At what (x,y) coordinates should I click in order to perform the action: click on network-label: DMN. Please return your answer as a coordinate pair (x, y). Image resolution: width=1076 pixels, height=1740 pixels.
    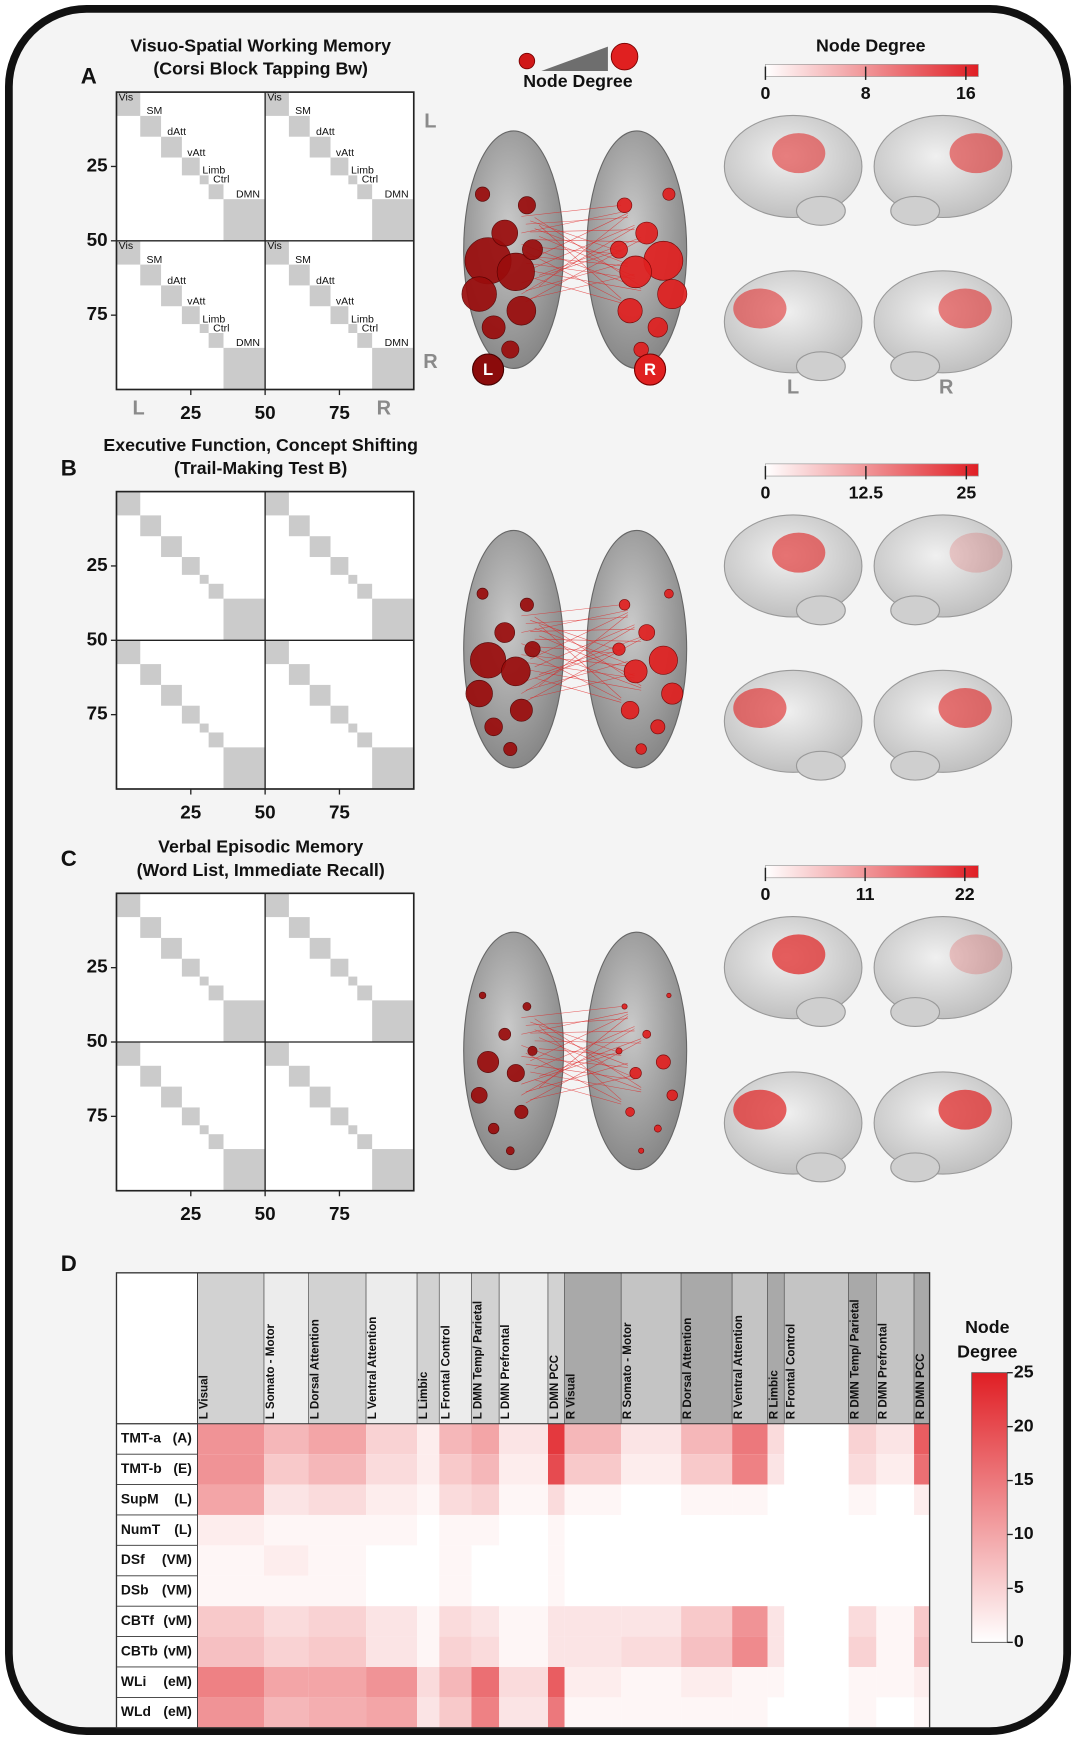
    Looking at the image, I should click on (397, 195).